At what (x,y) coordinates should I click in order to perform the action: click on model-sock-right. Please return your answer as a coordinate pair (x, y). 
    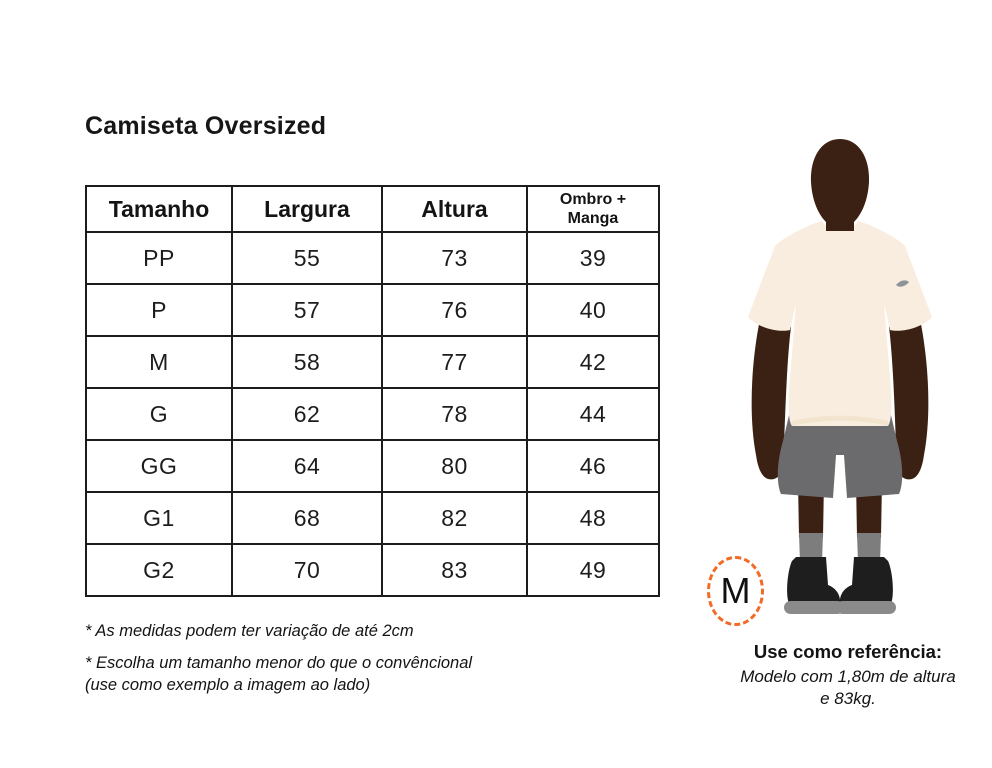
    Looking at the image, I should click on (869, 548).